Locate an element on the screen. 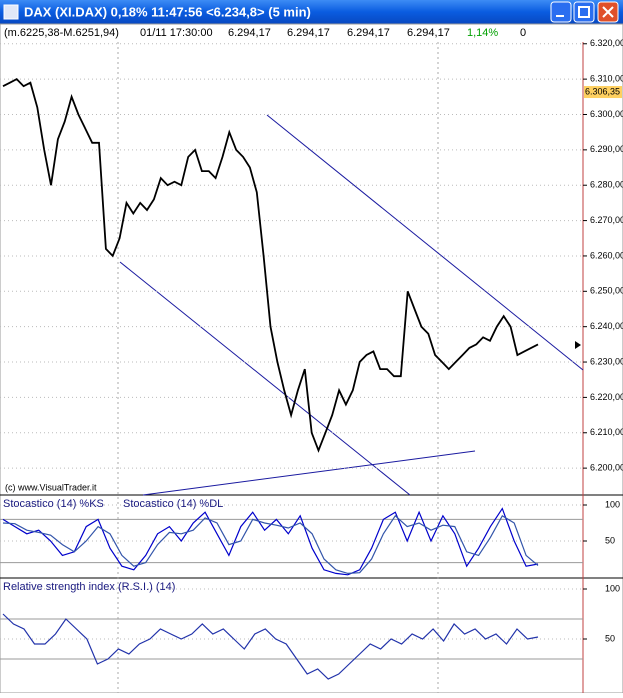 Image resolution: width=623 pixels, height=698 pixels. series-label: Stocastico (14) %KS is located at coordinates (53, 504).